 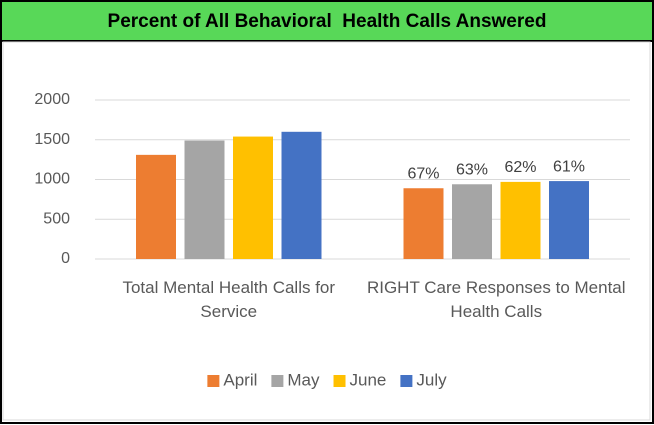 What do you see at coordinates (423, 173) in the screenshot?
I see `data-label: 67%` at bounding box center [423, 173].